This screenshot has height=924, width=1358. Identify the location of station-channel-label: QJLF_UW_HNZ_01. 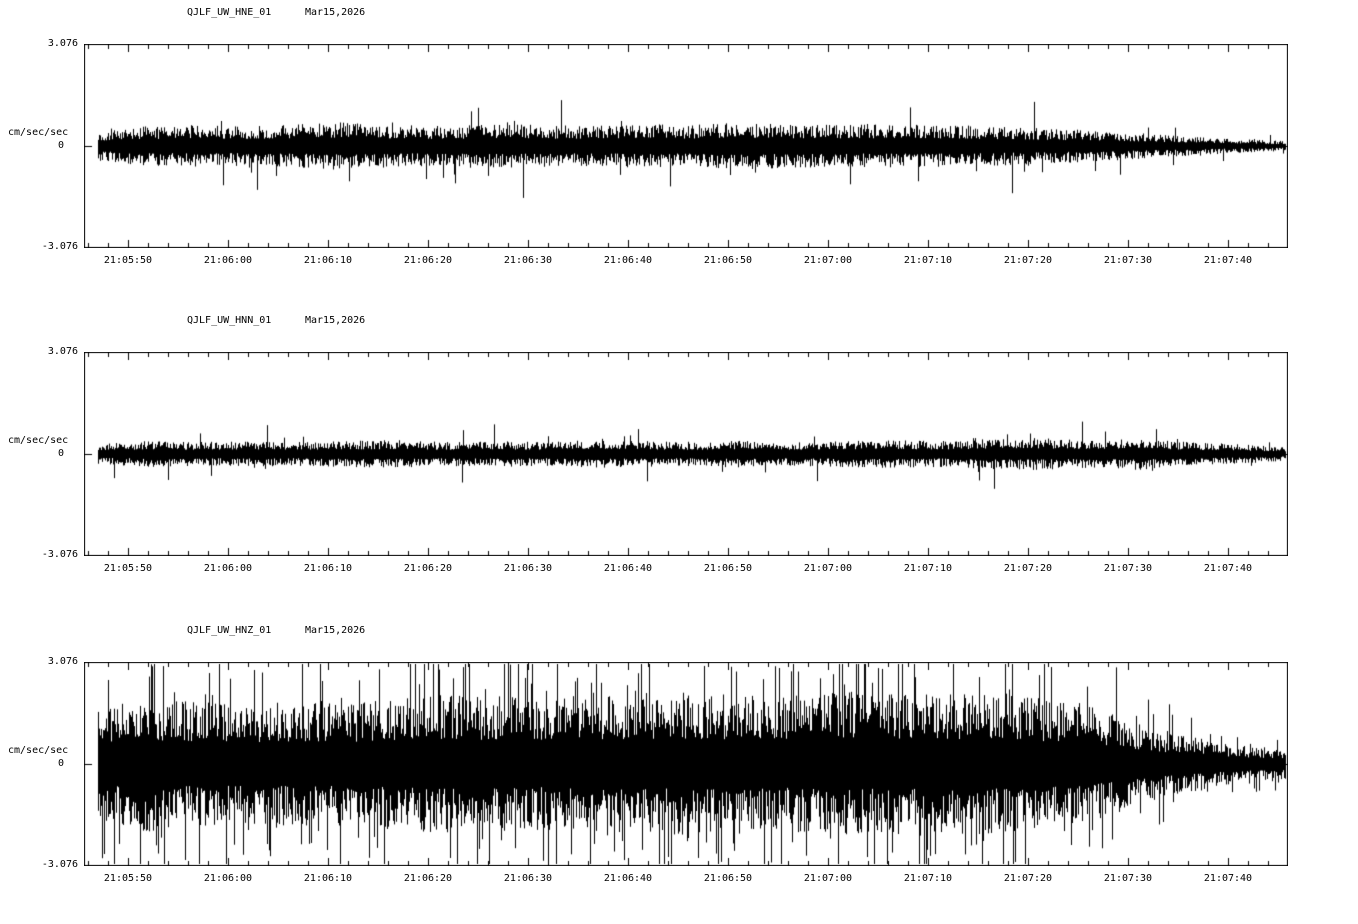
(229, 630).